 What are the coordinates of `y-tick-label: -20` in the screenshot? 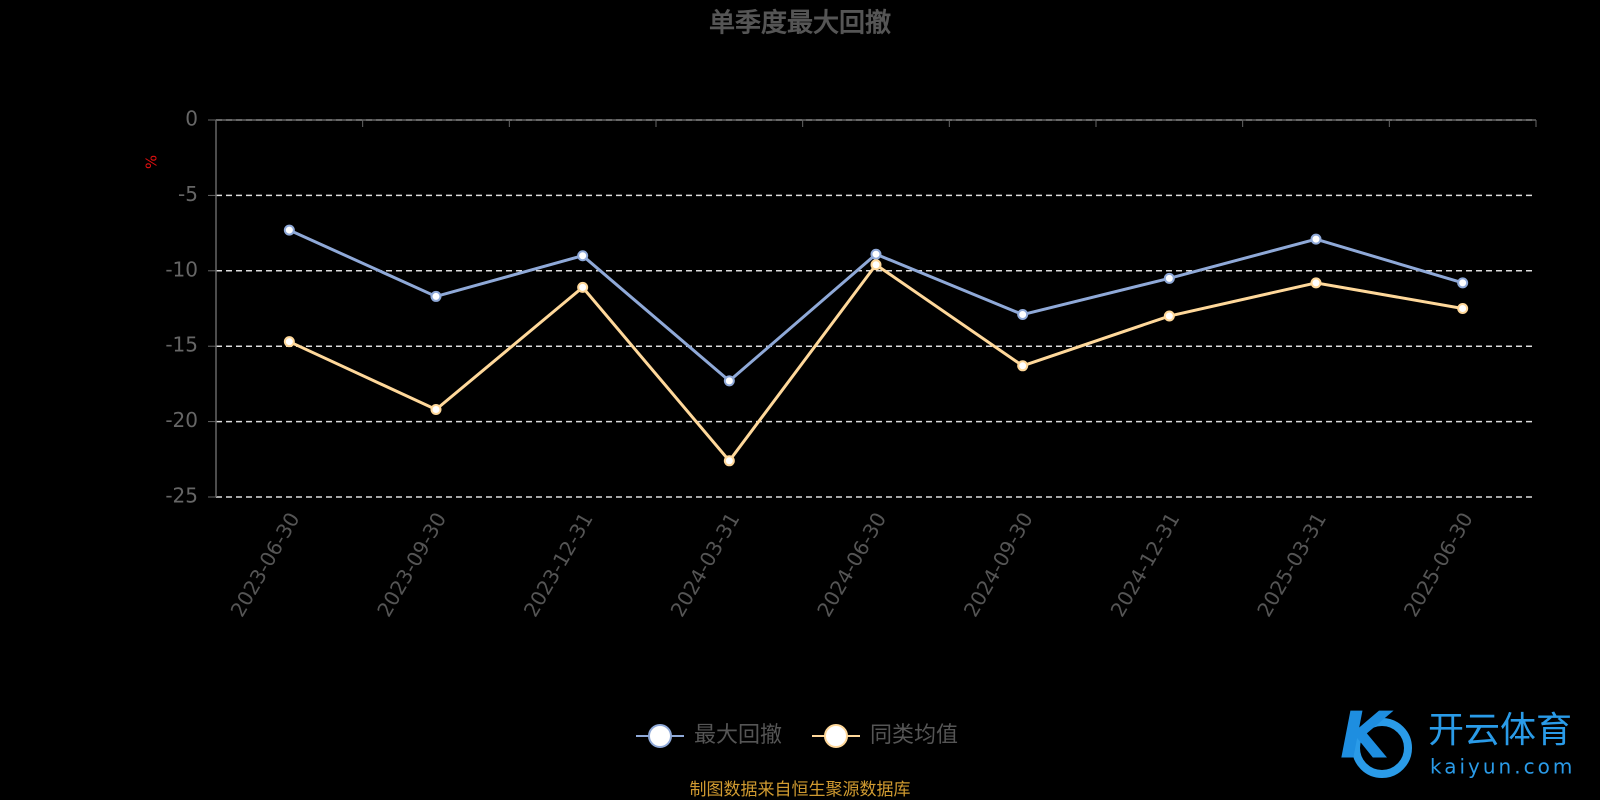 It's located at (181, 420).